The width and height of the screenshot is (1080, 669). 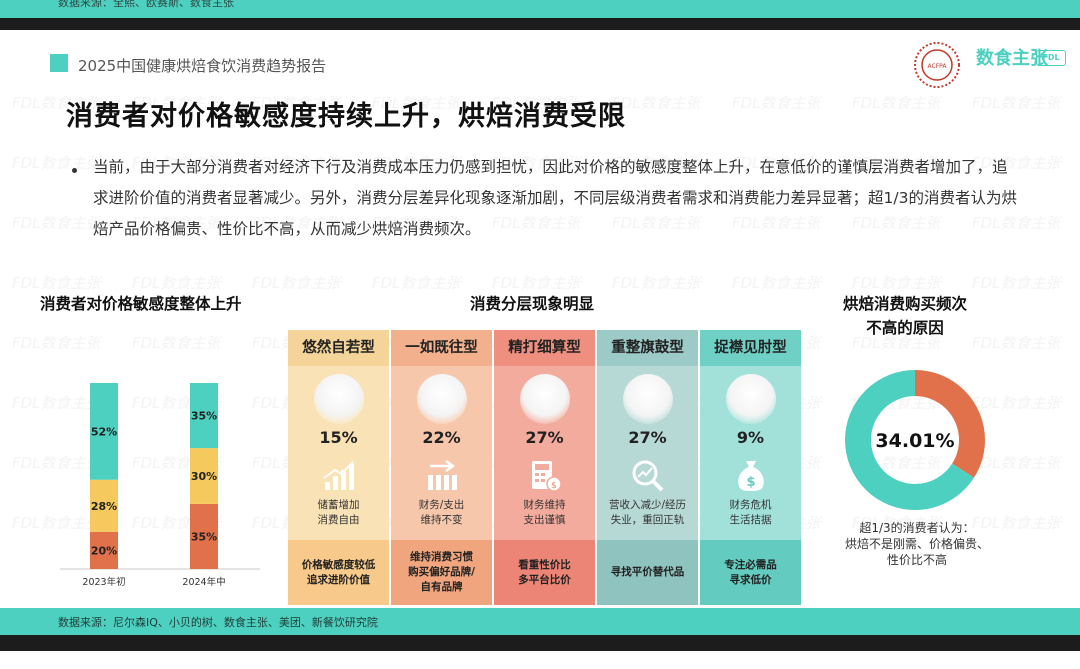 I want to click on tier-column: 一如既往型 22% 财务/支出 维持不变维持消费习惯 购买偏好品牌/ 自有品牌, so click(x=441, y=467).